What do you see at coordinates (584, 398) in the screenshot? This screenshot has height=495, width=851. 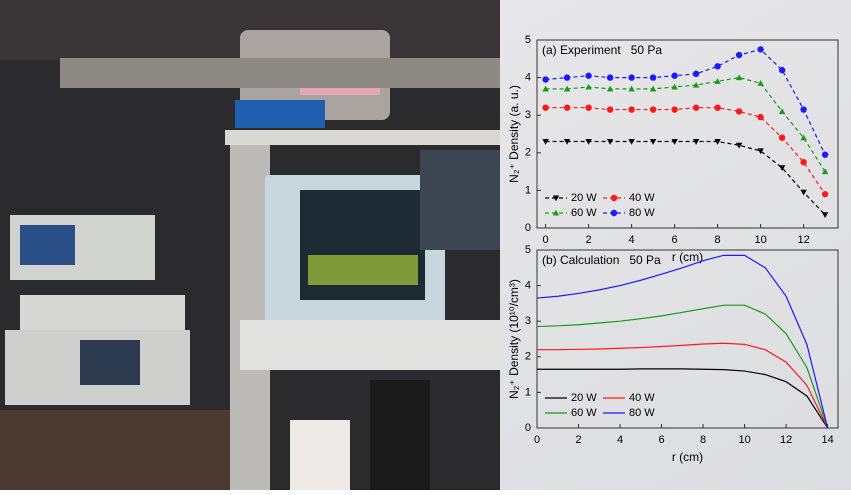 I see `legend-label: 20 W` at bounding box center [584, 398].